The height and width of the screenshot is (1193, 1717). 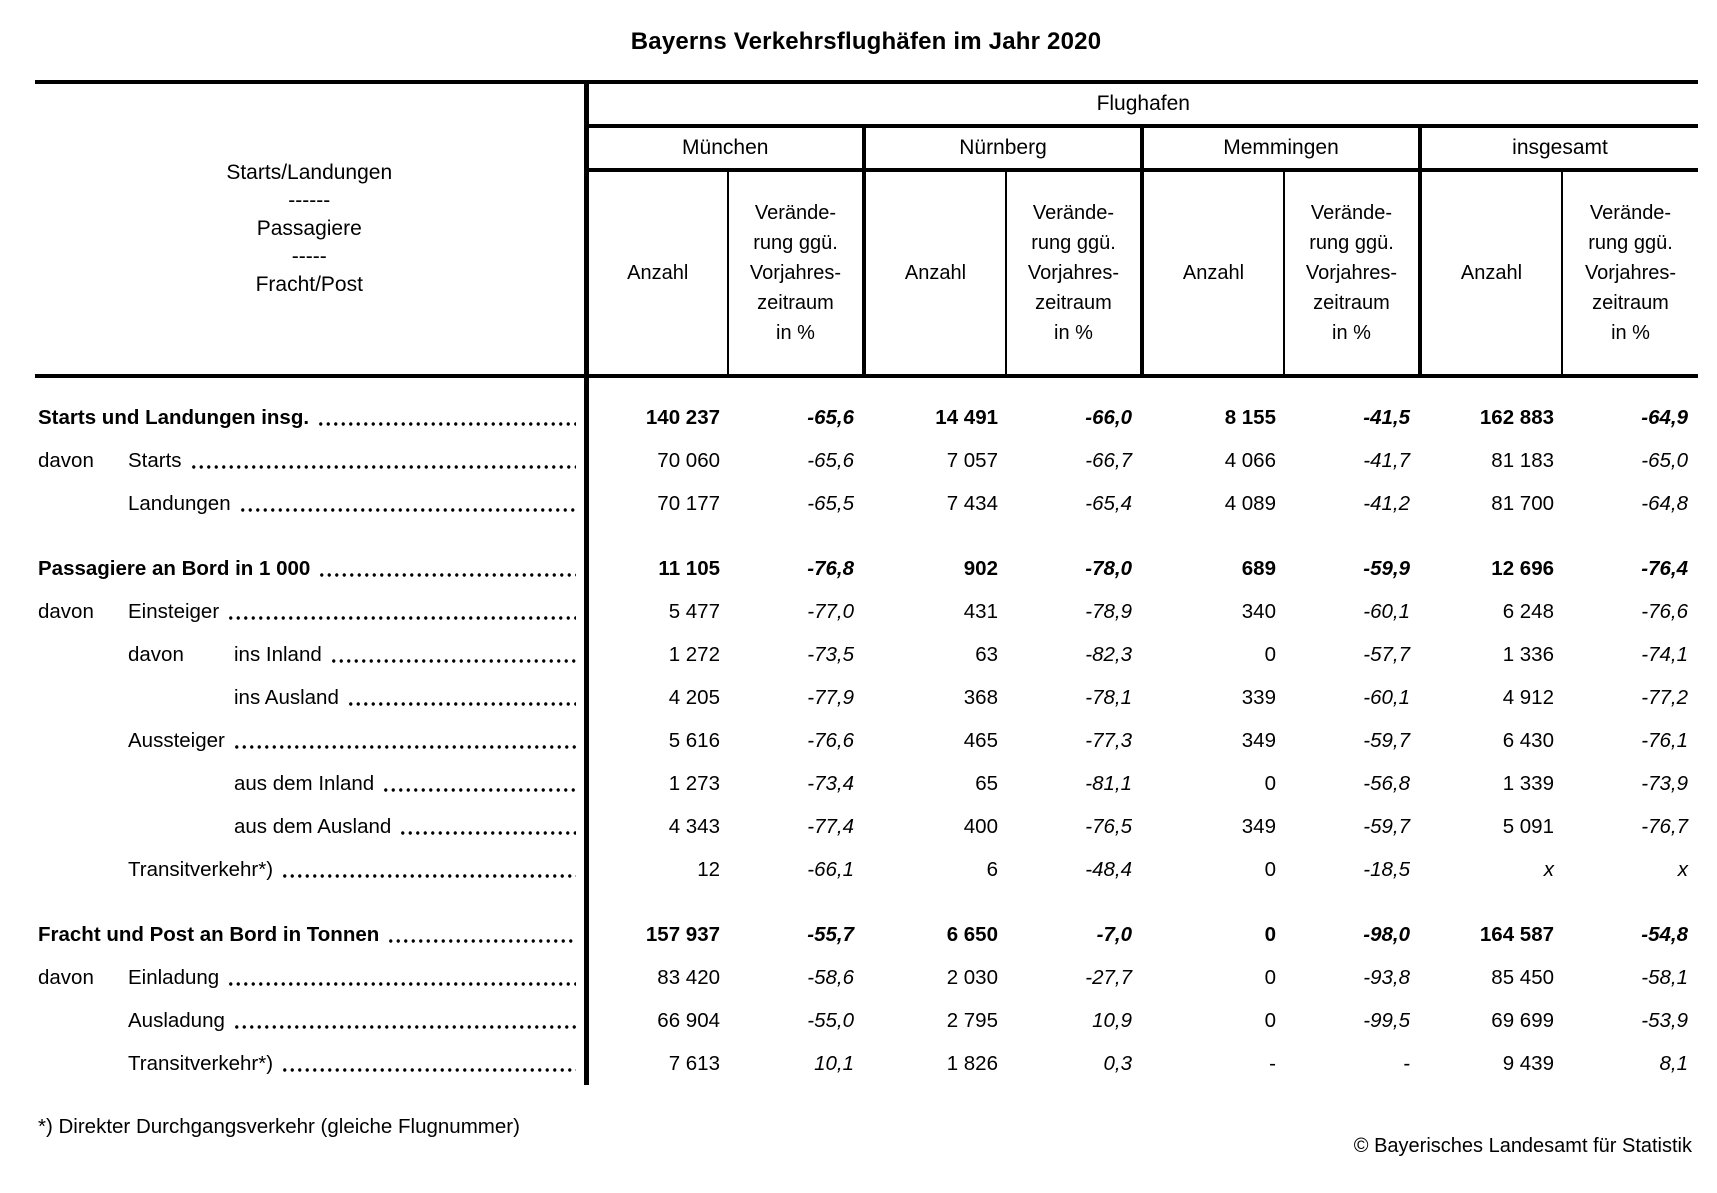 I want to click on row-label-cell: Landungen, so click(x=312, y=503).